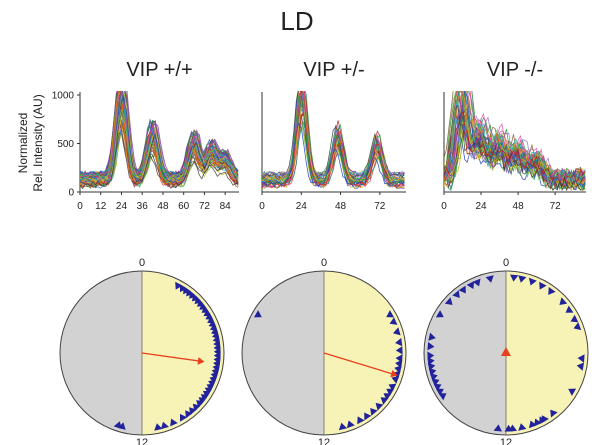  I want to click on x-tick-label: 84, so click(226, 206).